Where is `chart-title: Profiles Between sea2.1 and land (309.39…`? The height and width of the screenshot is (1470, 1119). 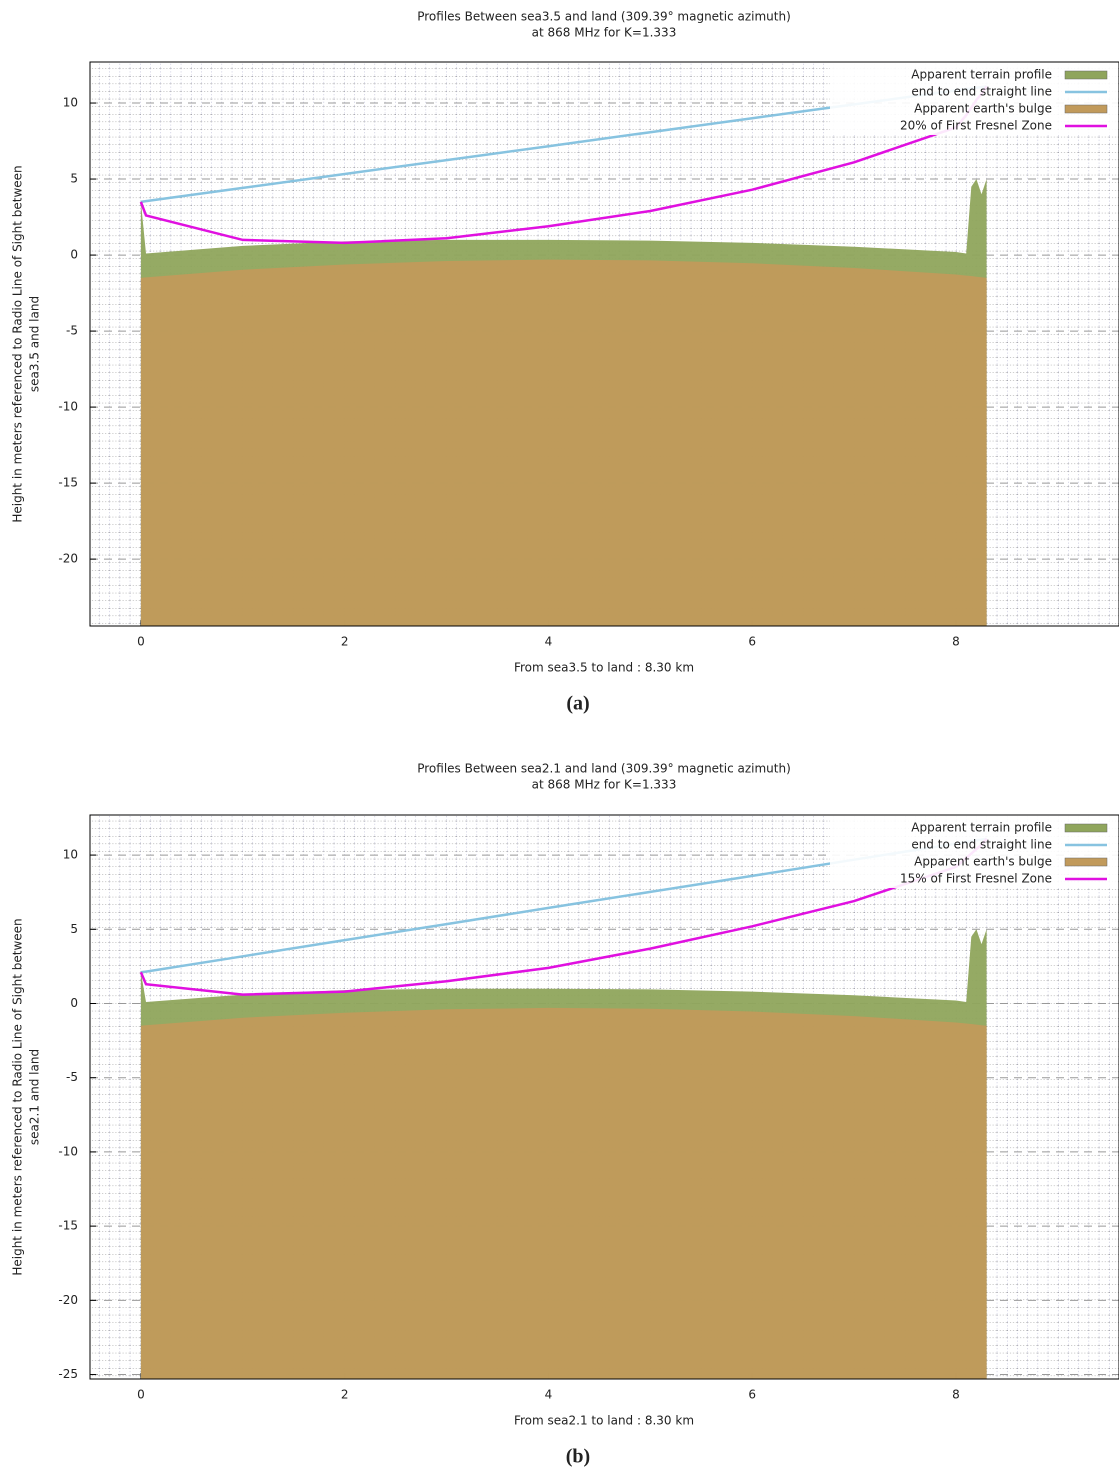
chart-title: Profiles Between sea2.1 and land (309.39… is located at coordinates (604, 769).